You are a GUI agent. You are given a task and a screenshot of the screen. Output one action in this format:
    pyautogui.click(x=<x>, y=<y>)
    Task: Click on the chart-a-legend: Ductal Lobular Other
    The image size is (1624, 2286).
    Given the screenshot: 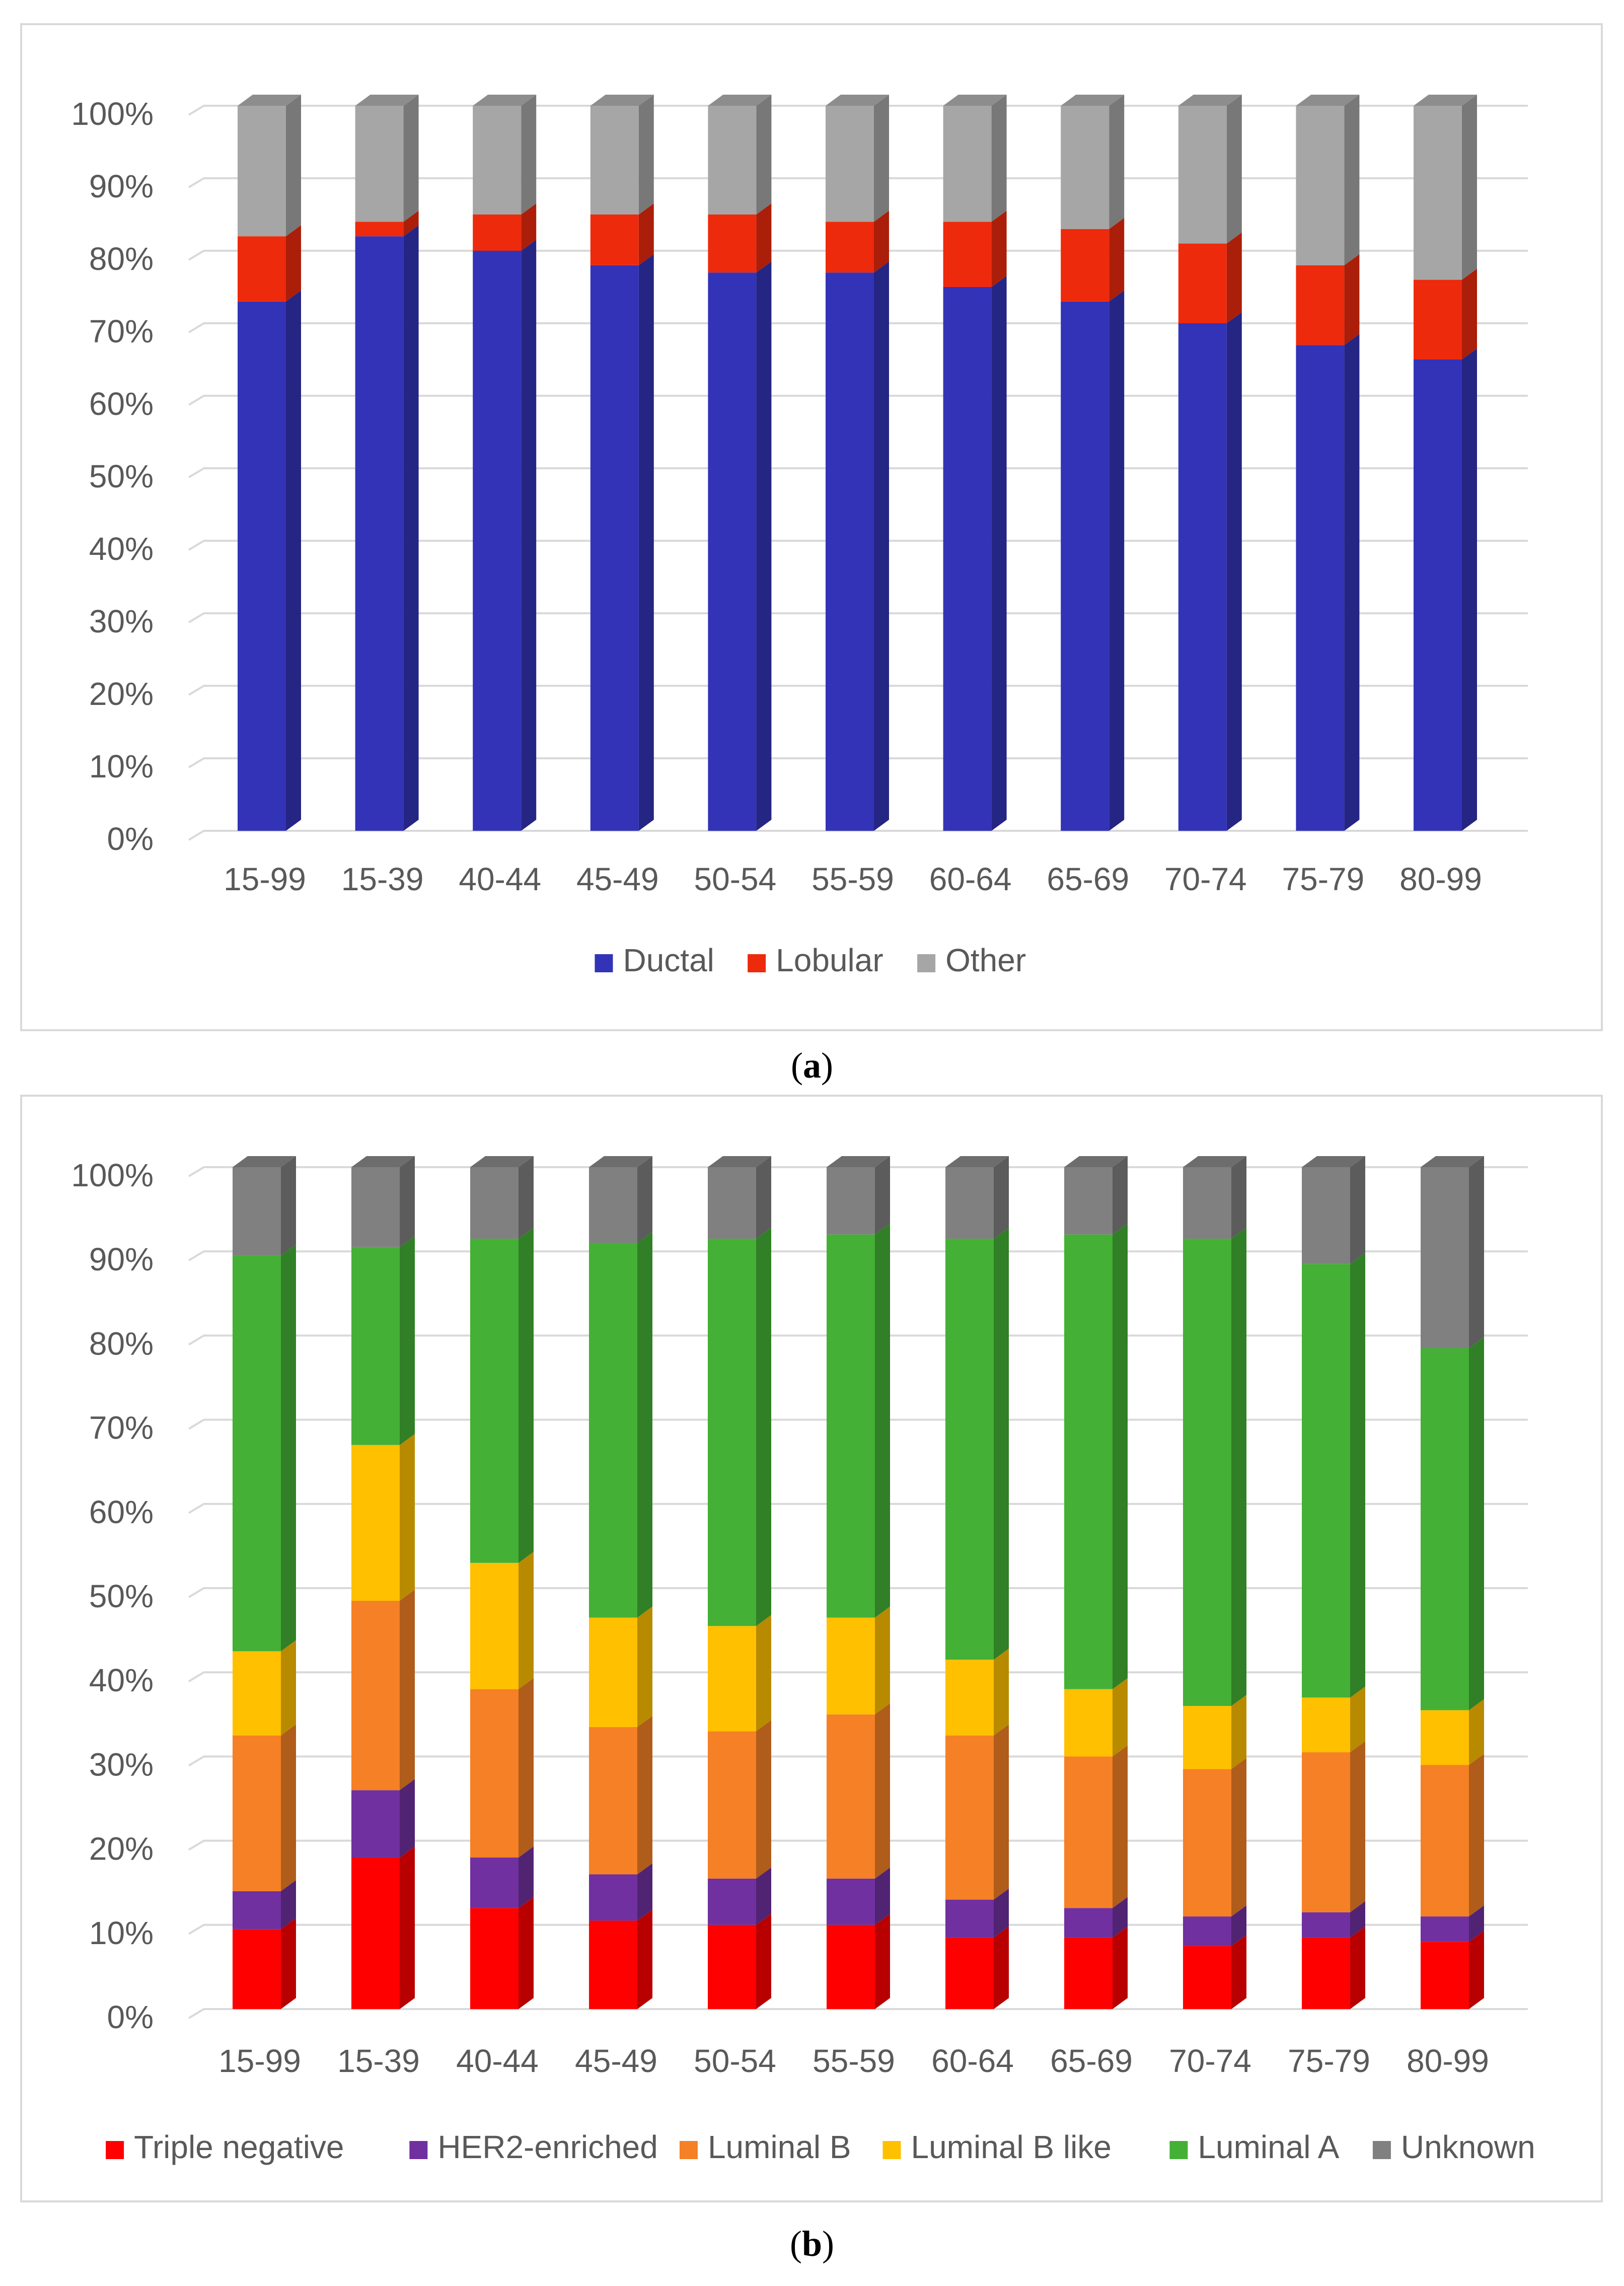 What is the action you would take?
    pyautogui.click(x=810, y=960)
    